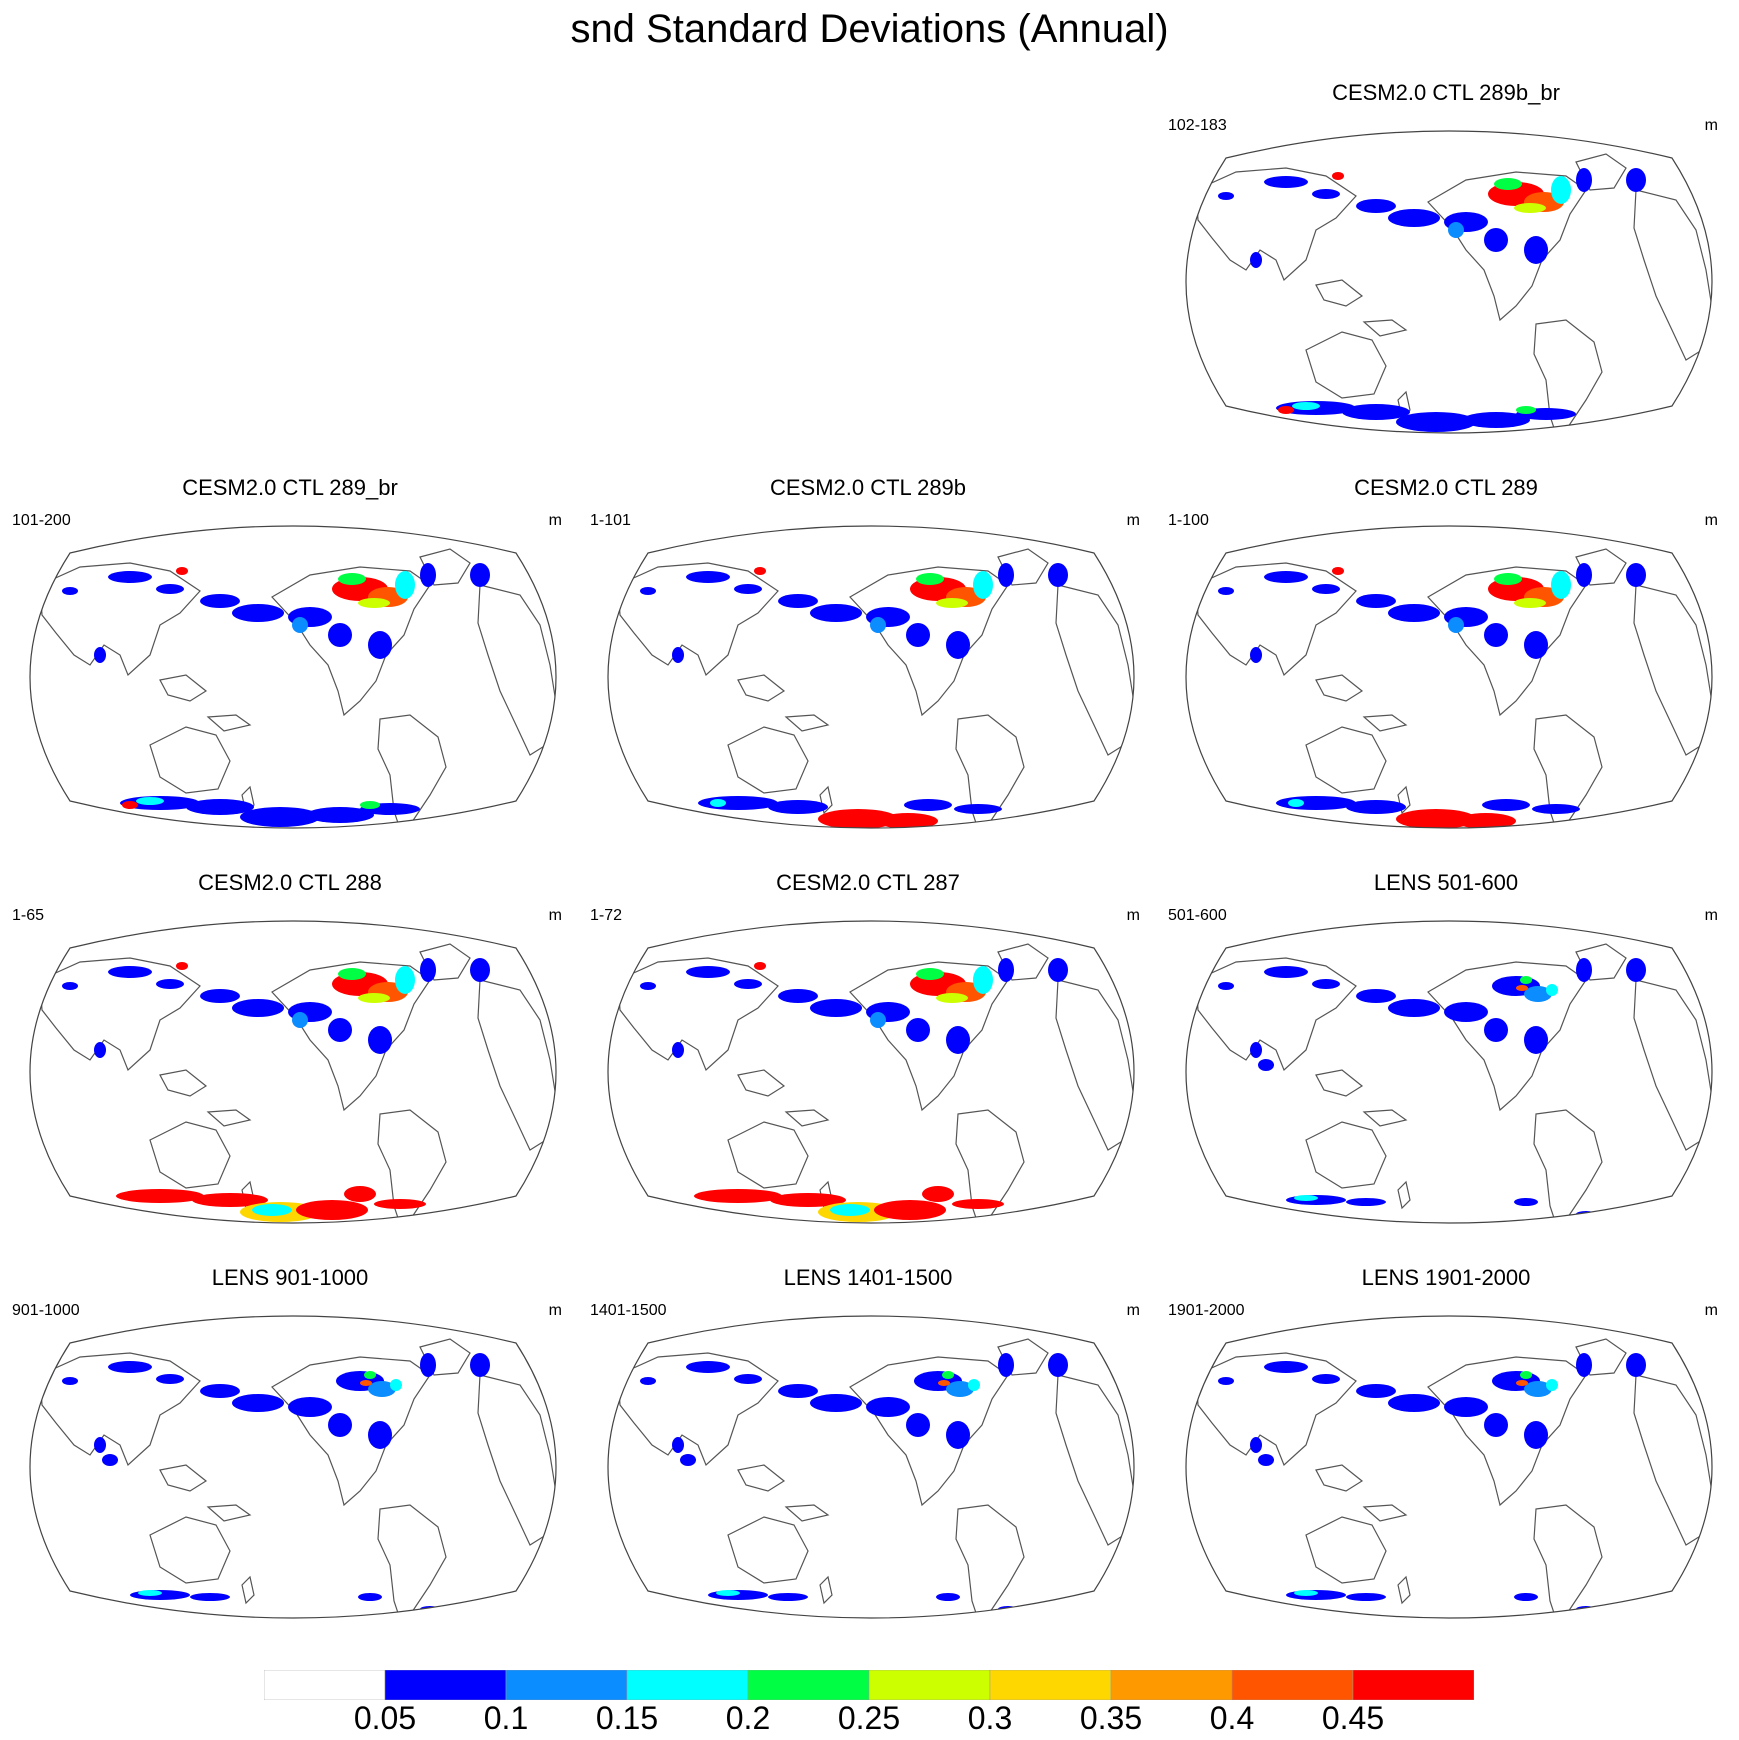  What do you see at coordinates (610, 520) in the screenshot?
I see `panel-year-range: 1-101` at bounding box center [610, 520].